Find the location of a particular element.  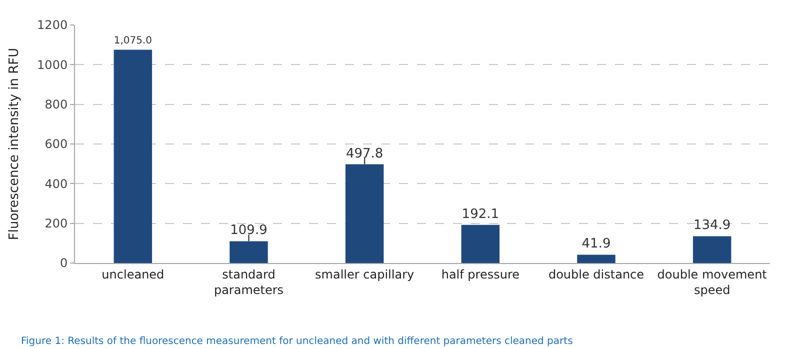

x-tick-label: double movement speed is located at coordinates (712, 282).